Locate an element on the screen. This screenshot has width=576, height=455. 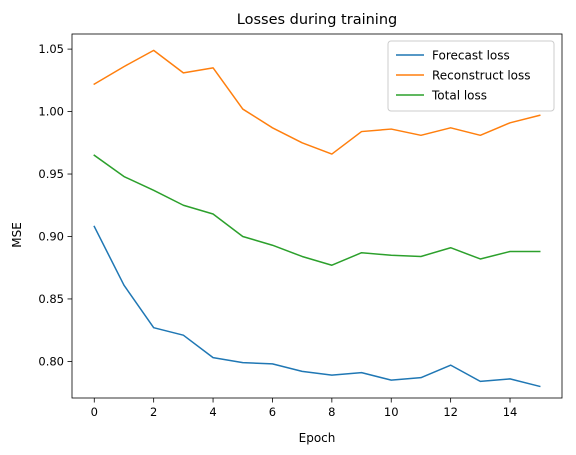
x-tick-label: 8 is located at coordinates (331, 412).